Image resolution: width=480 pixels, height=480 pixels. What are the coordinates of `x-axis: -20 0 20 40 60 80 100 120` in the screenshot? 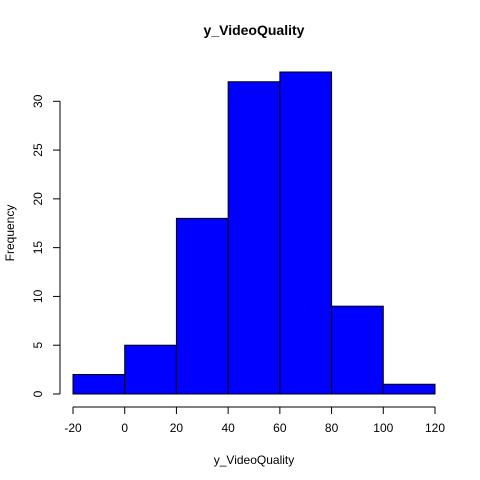 It's located at (254, 420).